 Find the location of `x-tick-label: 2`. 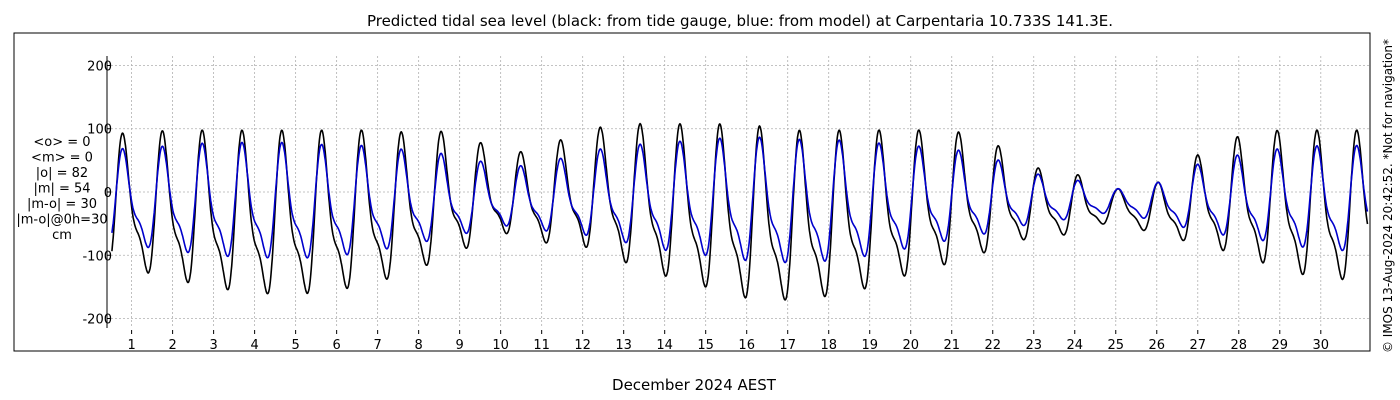

x-tick-label: 2 is located at coordinates (172, 345).